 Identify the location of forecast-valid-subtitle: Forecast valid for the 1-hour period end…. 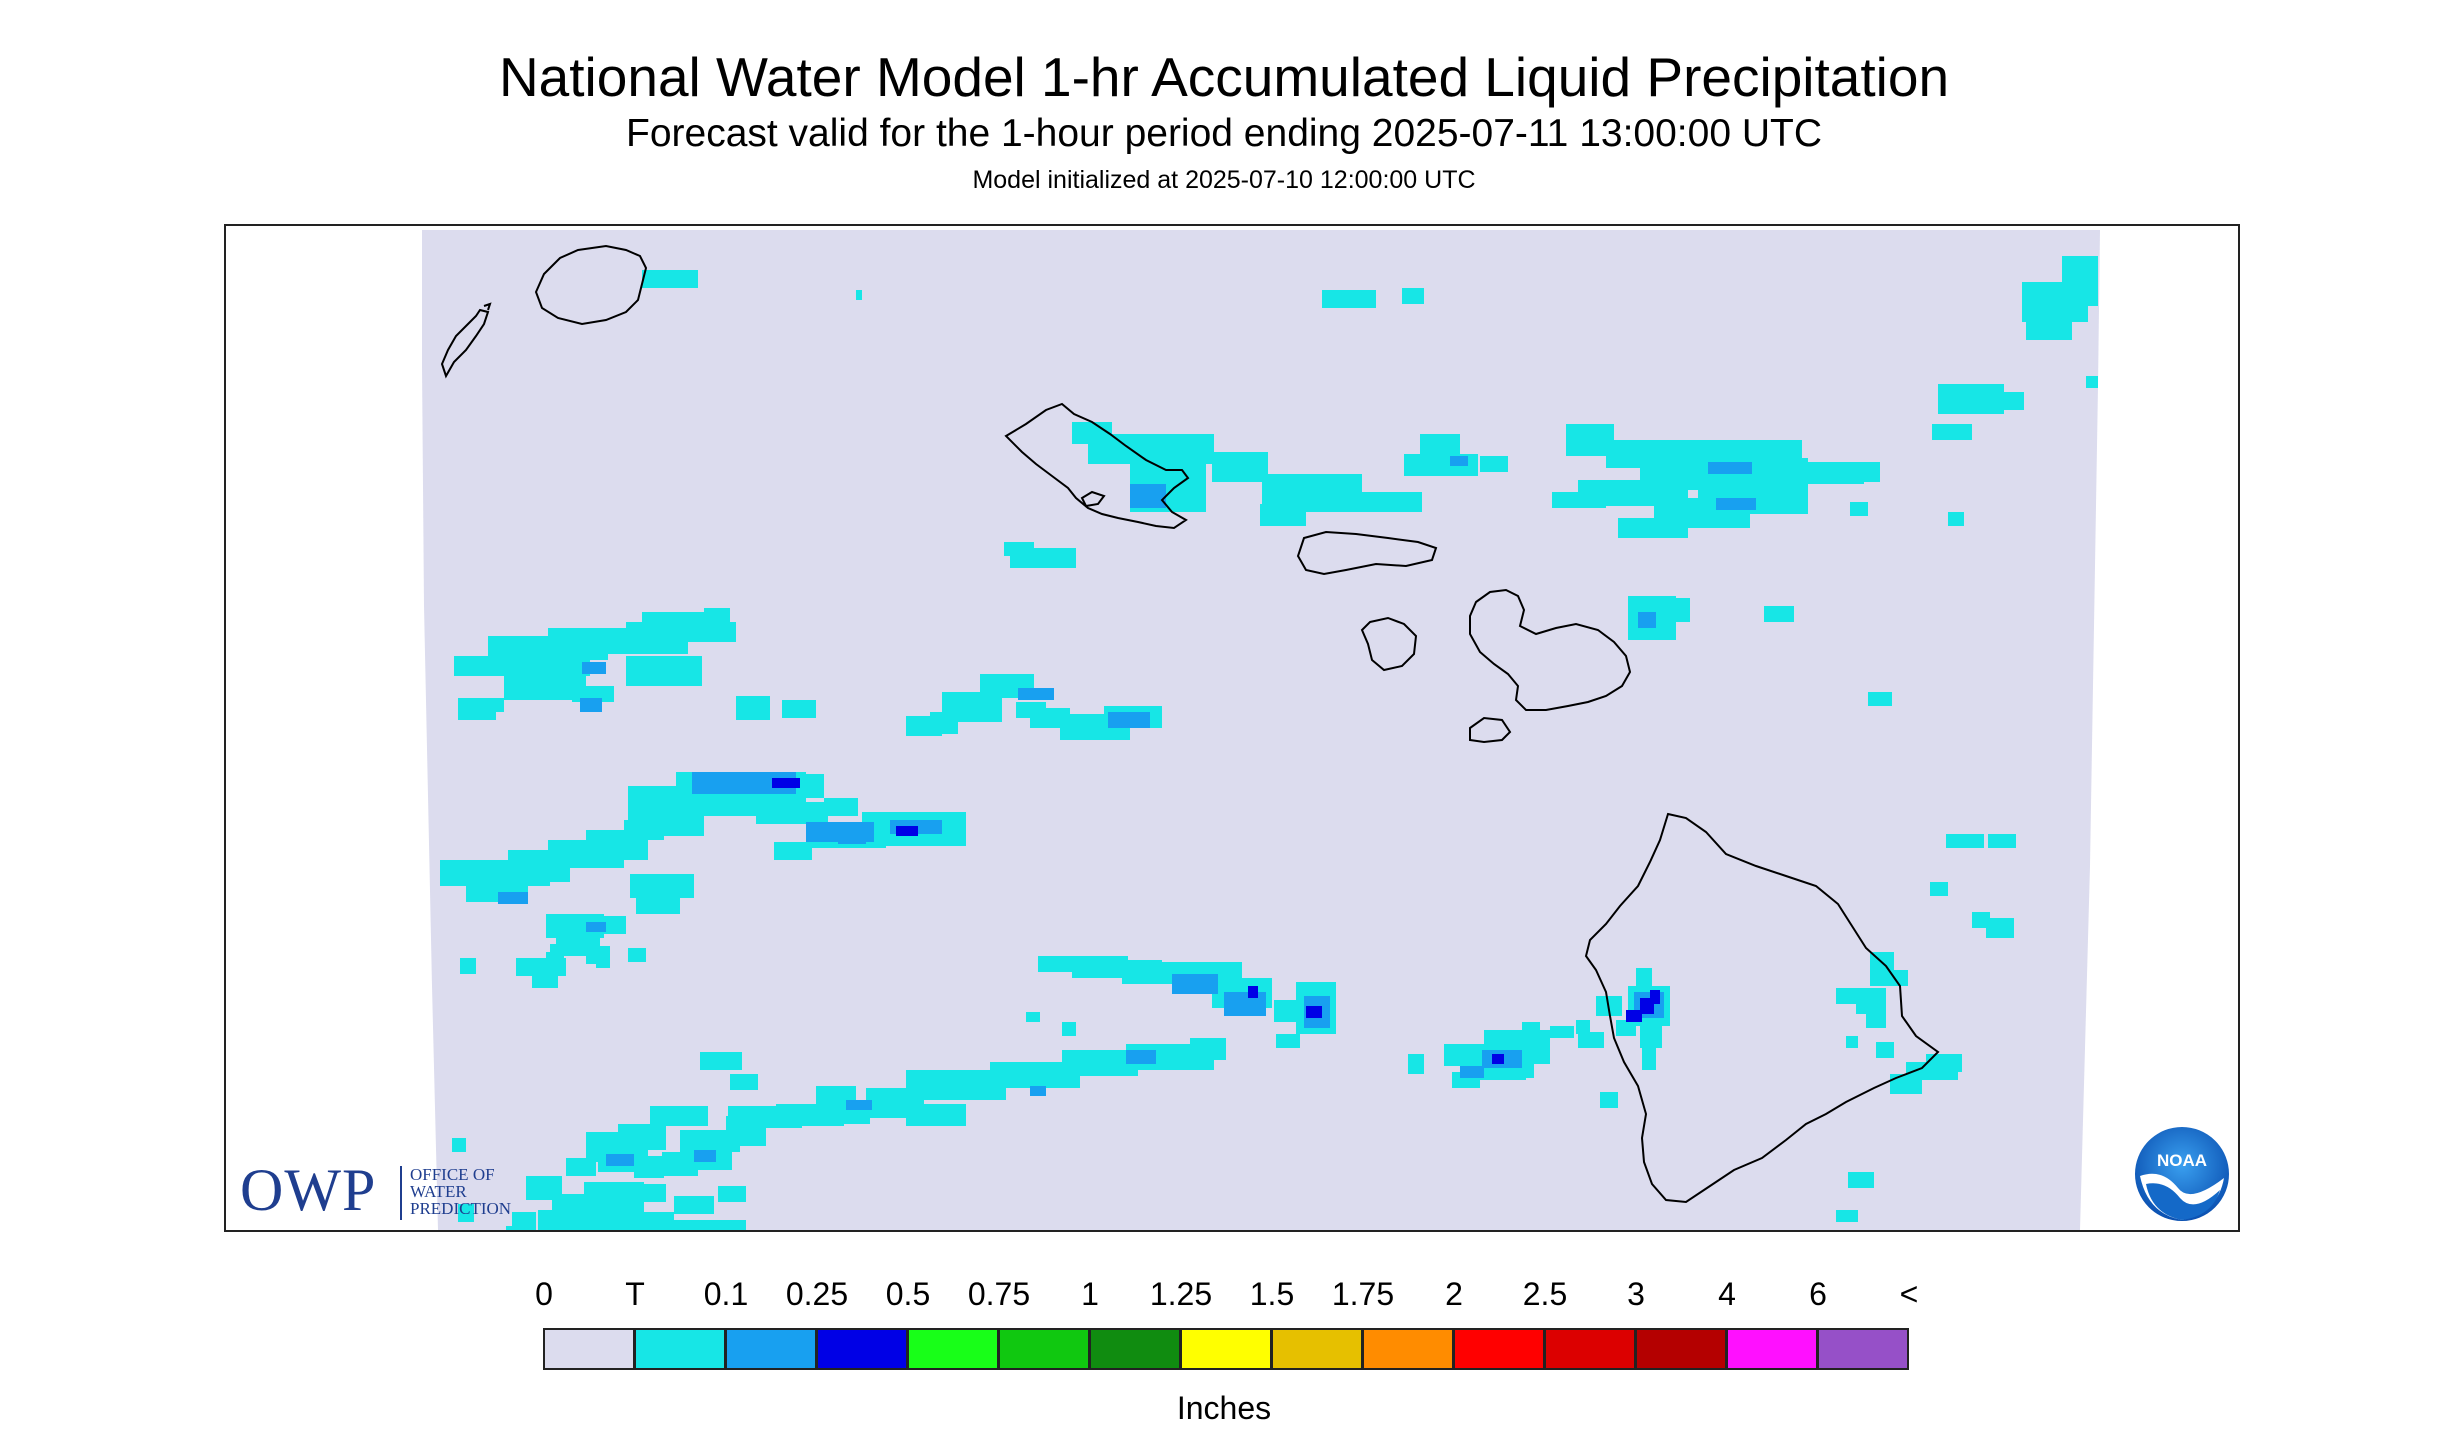
(1224, 133).